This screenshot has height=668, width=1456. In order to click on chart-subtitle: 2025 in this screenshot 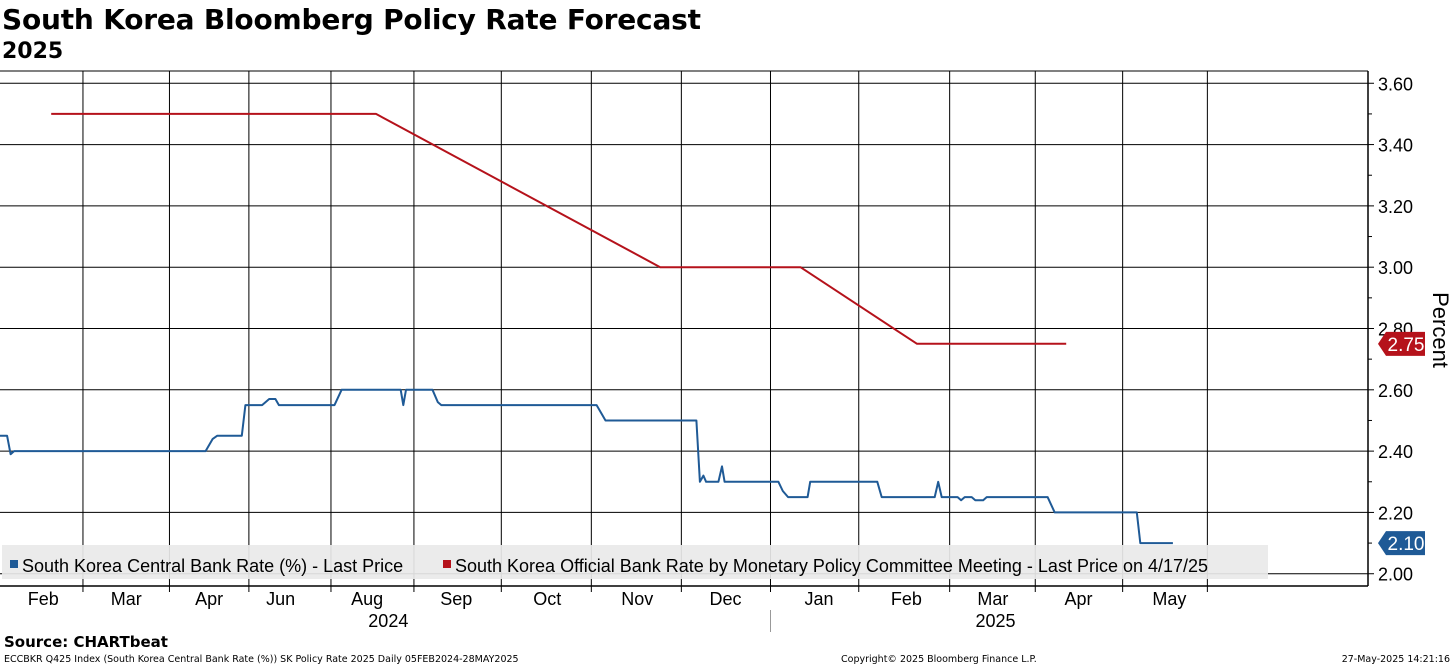, I will do `click(33, 51)`.